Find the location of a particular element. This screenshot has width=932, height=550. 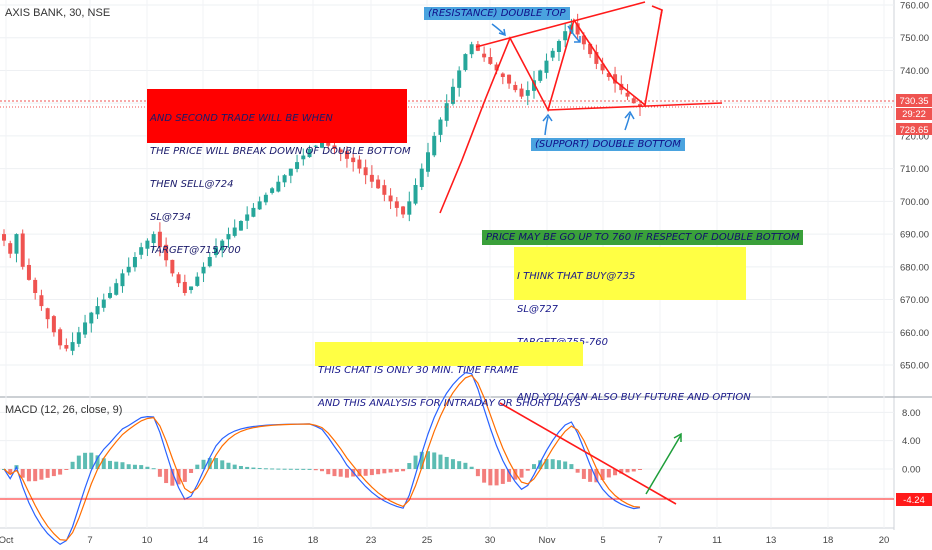

time-tick-label: 14 is located at coordinates (203, 540).